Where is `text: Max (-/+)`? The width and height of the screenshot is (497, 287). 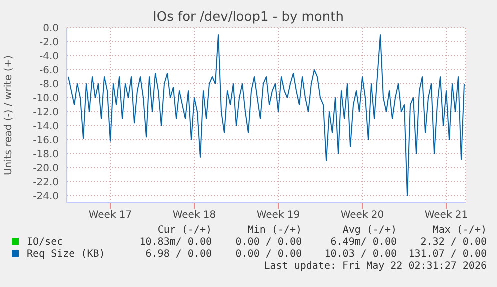
text: Max (-/+) is located at coordinates (459, 231).